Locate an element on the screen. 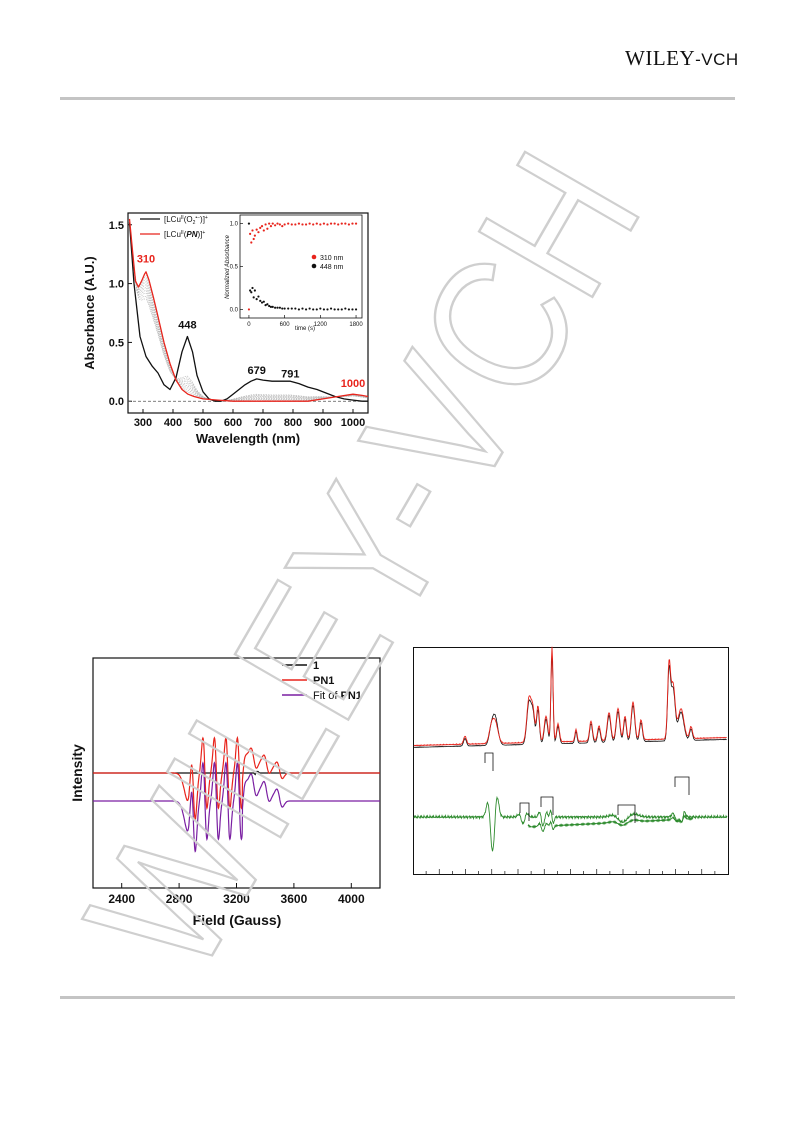  uv-vis-y-label: Absorbance (A.U.) is located at coordinates (89, 312).